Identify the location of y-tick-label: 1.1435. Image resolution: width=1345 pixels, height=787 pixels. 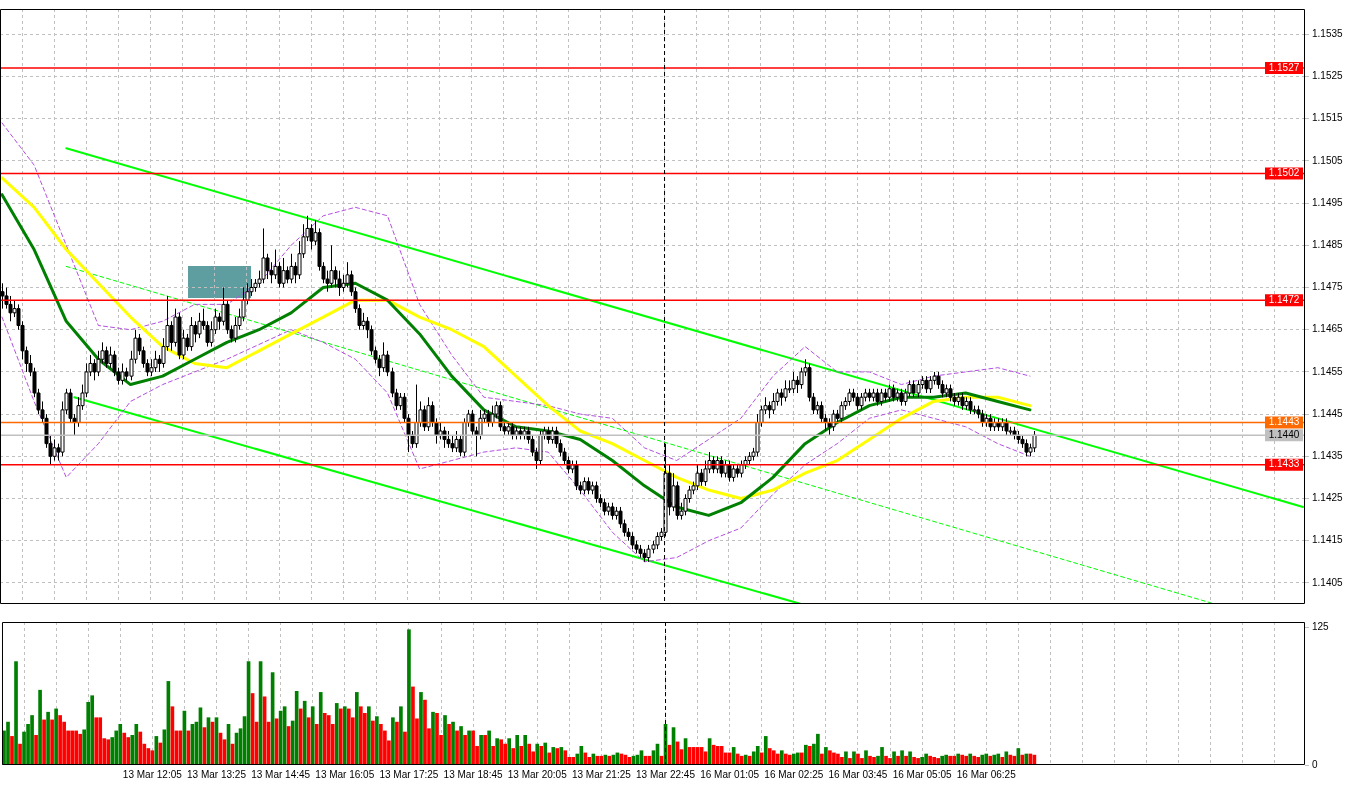
(1328, 456).